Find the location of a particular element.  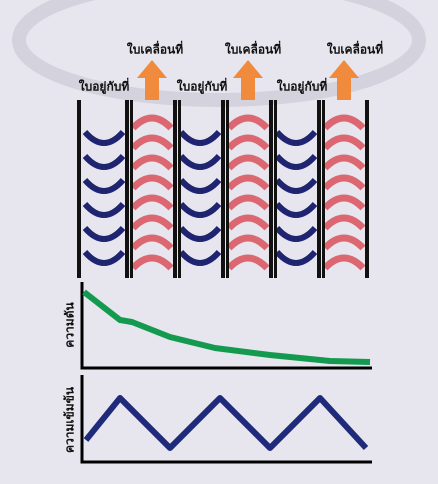

y-label: ความดัน is located at coordinates (70, 325).